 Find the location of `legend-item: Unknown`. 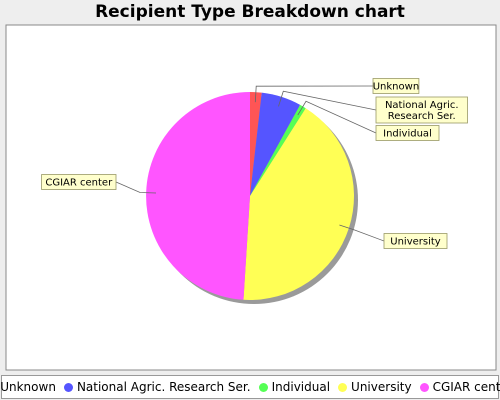

legend-item: Unknown is located at coordinates (28, 387).